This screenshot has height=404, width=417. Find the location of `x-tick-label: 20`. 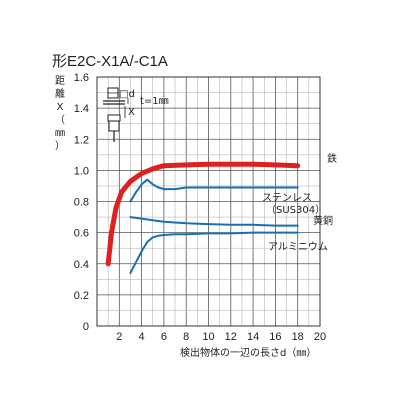

x-tick-label: 20 is located at coordinates (320, 337).